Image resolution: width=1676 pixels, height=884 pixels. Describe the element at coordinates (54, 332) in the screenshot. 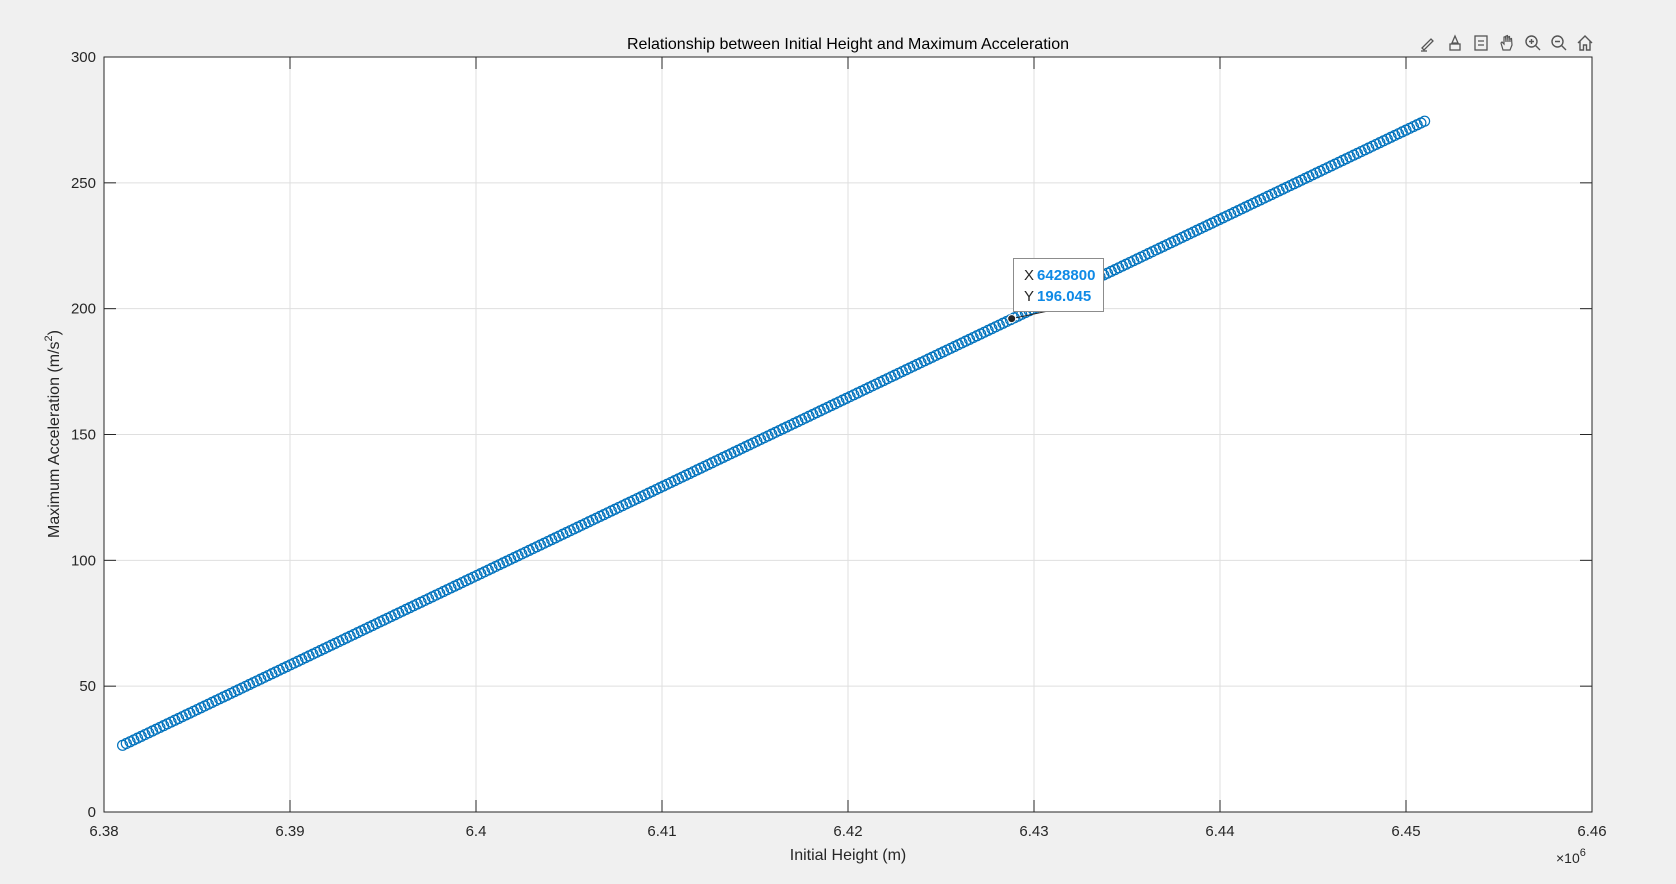

I see `y-axis-label-end: )` at that location.